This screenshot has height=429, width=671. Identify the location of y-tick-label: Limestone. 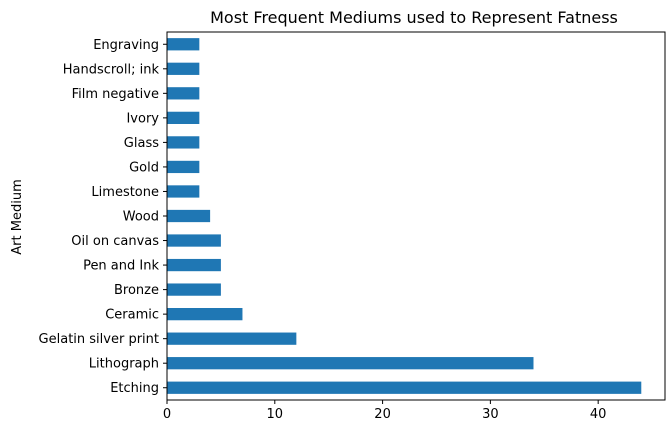
(125, 192).